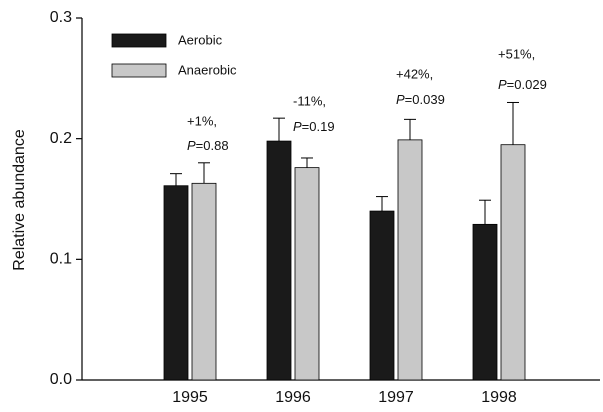  Describe the element at coordinates (61, 379) in the screenshot. I see `y-tick-label: 0.0` at that location.